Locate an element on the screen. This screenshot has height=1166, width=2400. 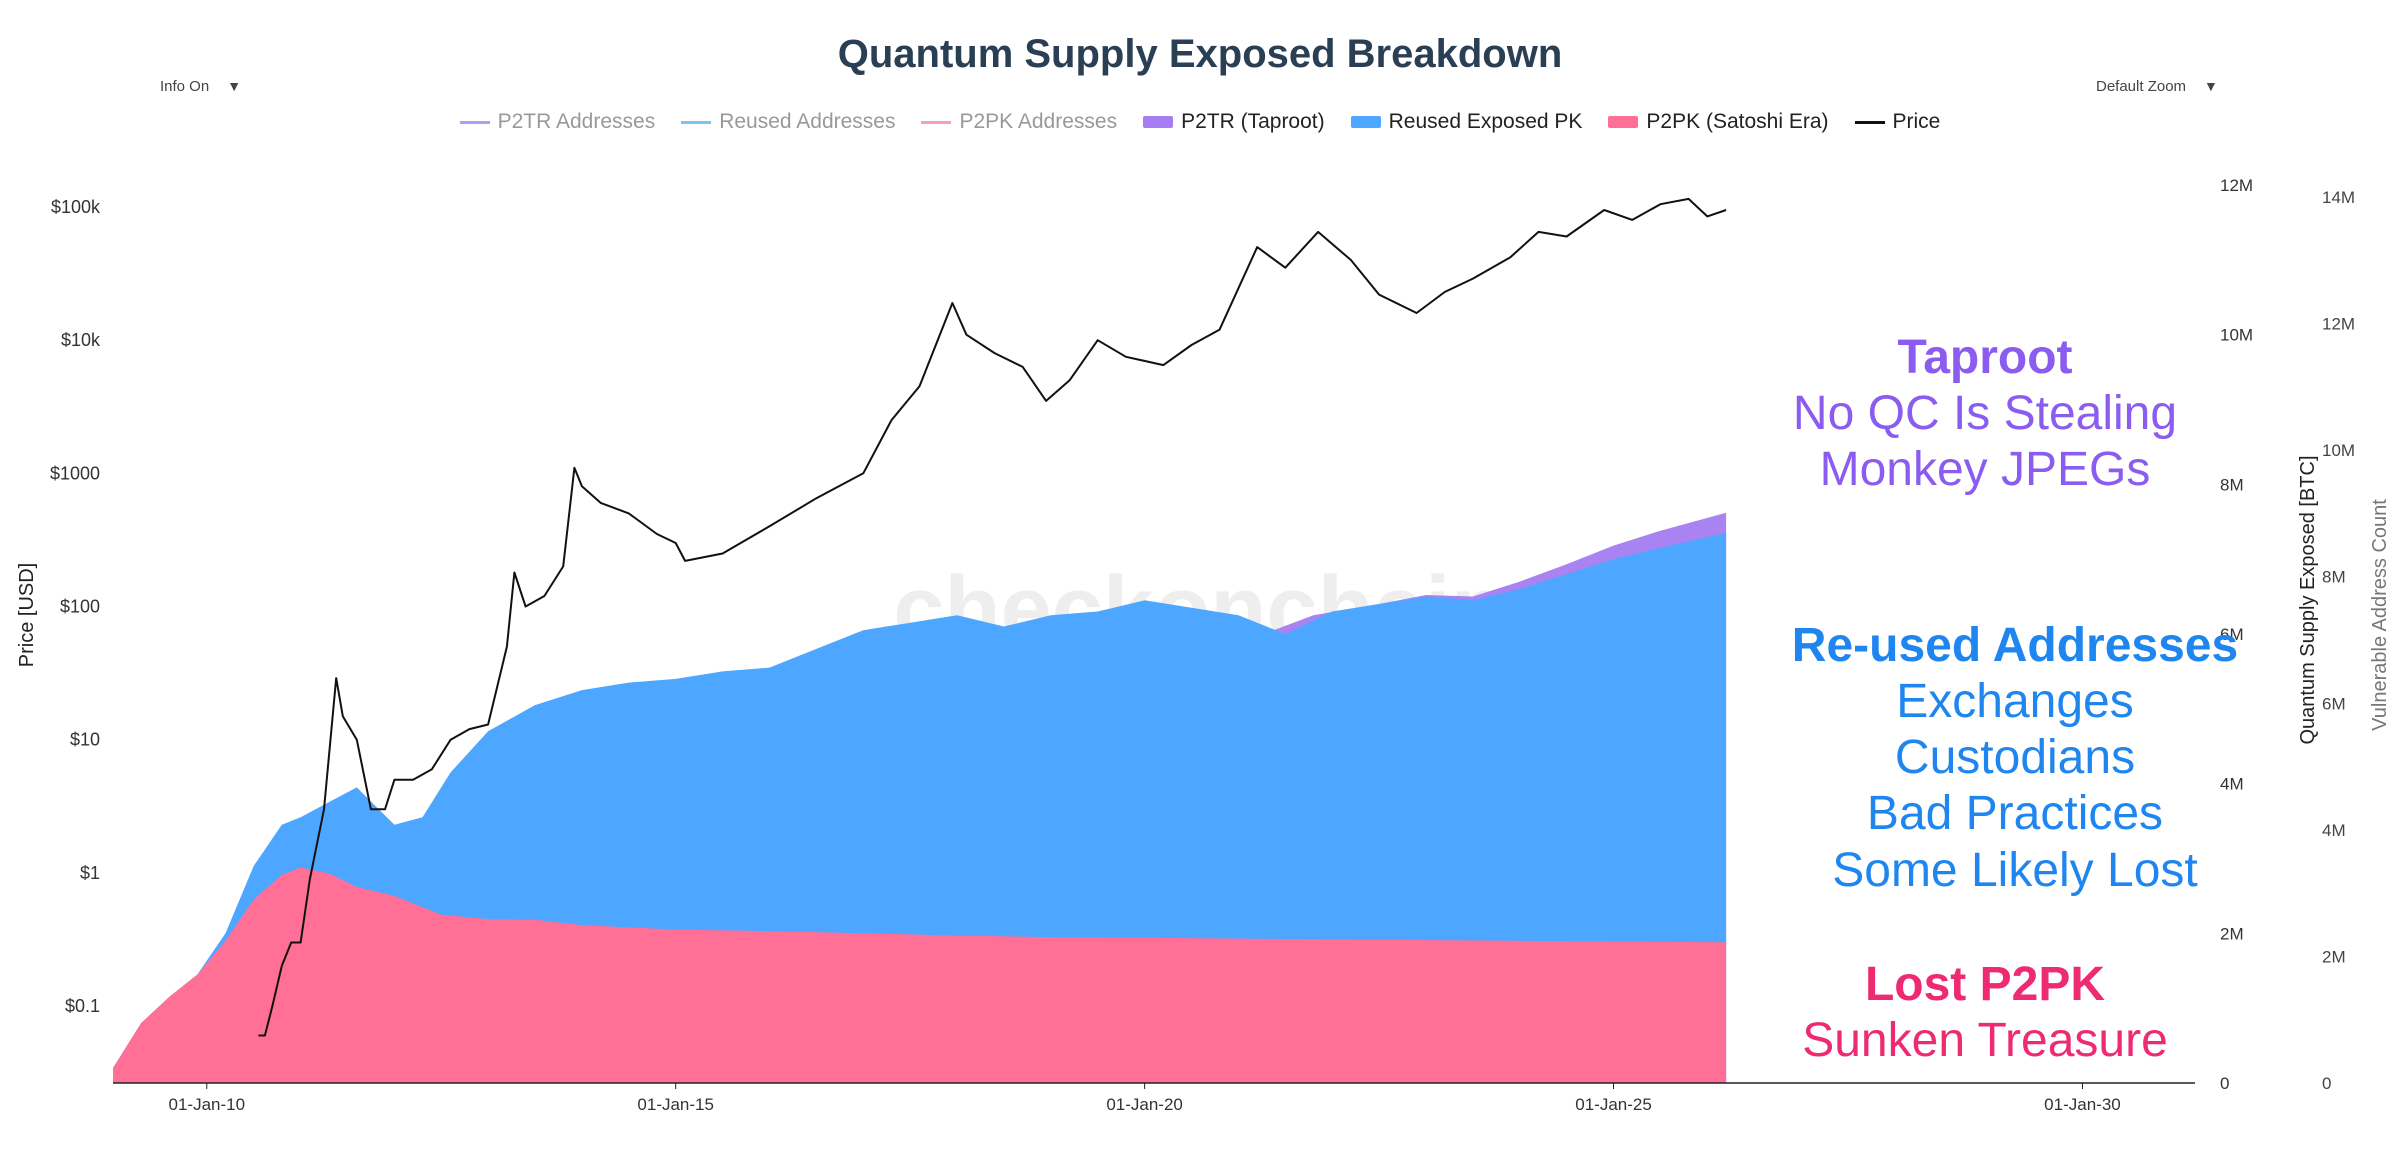
annotation-heading: Taproot is located at coordinates (1985, 357).